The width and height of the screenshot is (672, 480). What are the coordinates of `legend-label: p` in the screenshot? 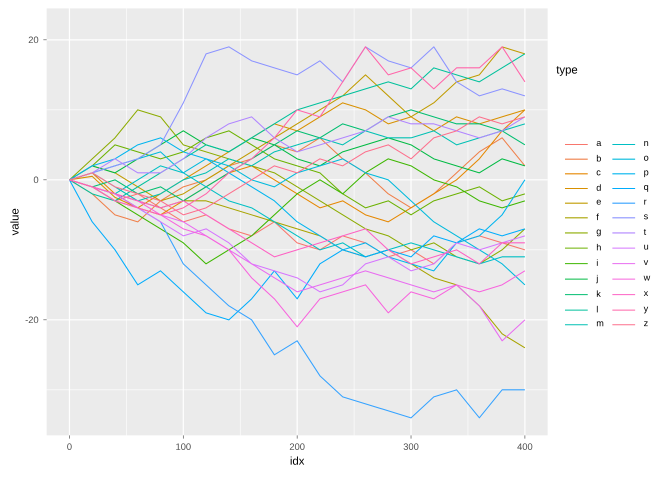 It's located at (646, 174).